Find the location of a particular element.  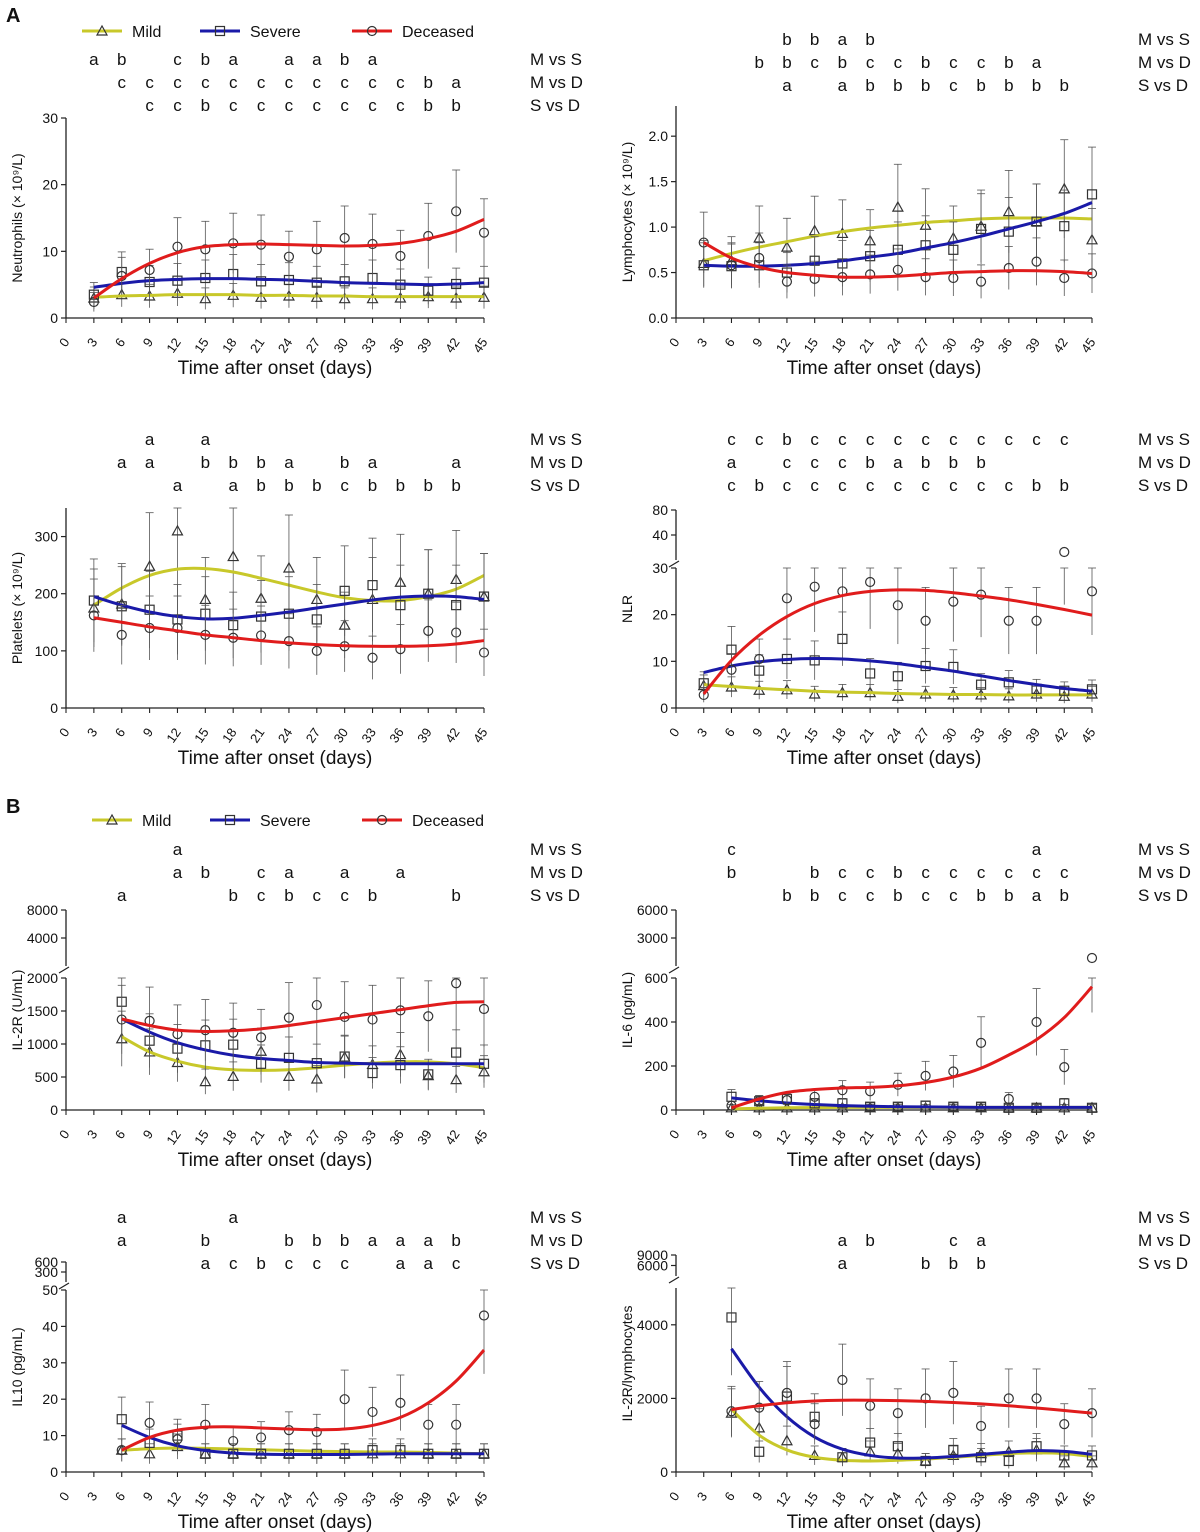

axis-break-mark is located at coordinates (64, 1286).